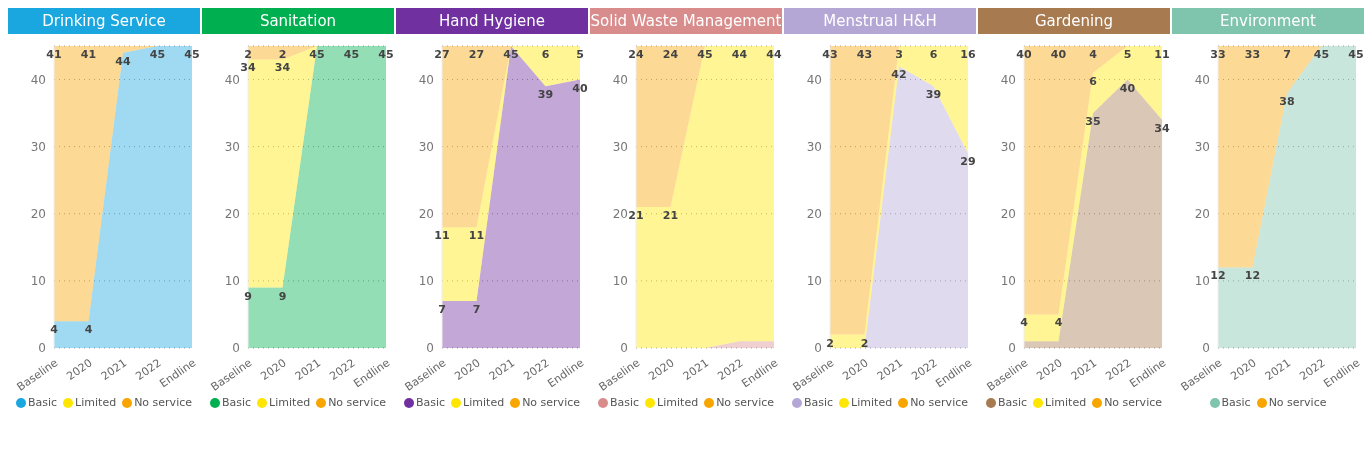 This screenshot has width=1368, height=456. I want to click on chart-title: Menstrual H&H, so click(880, 21).